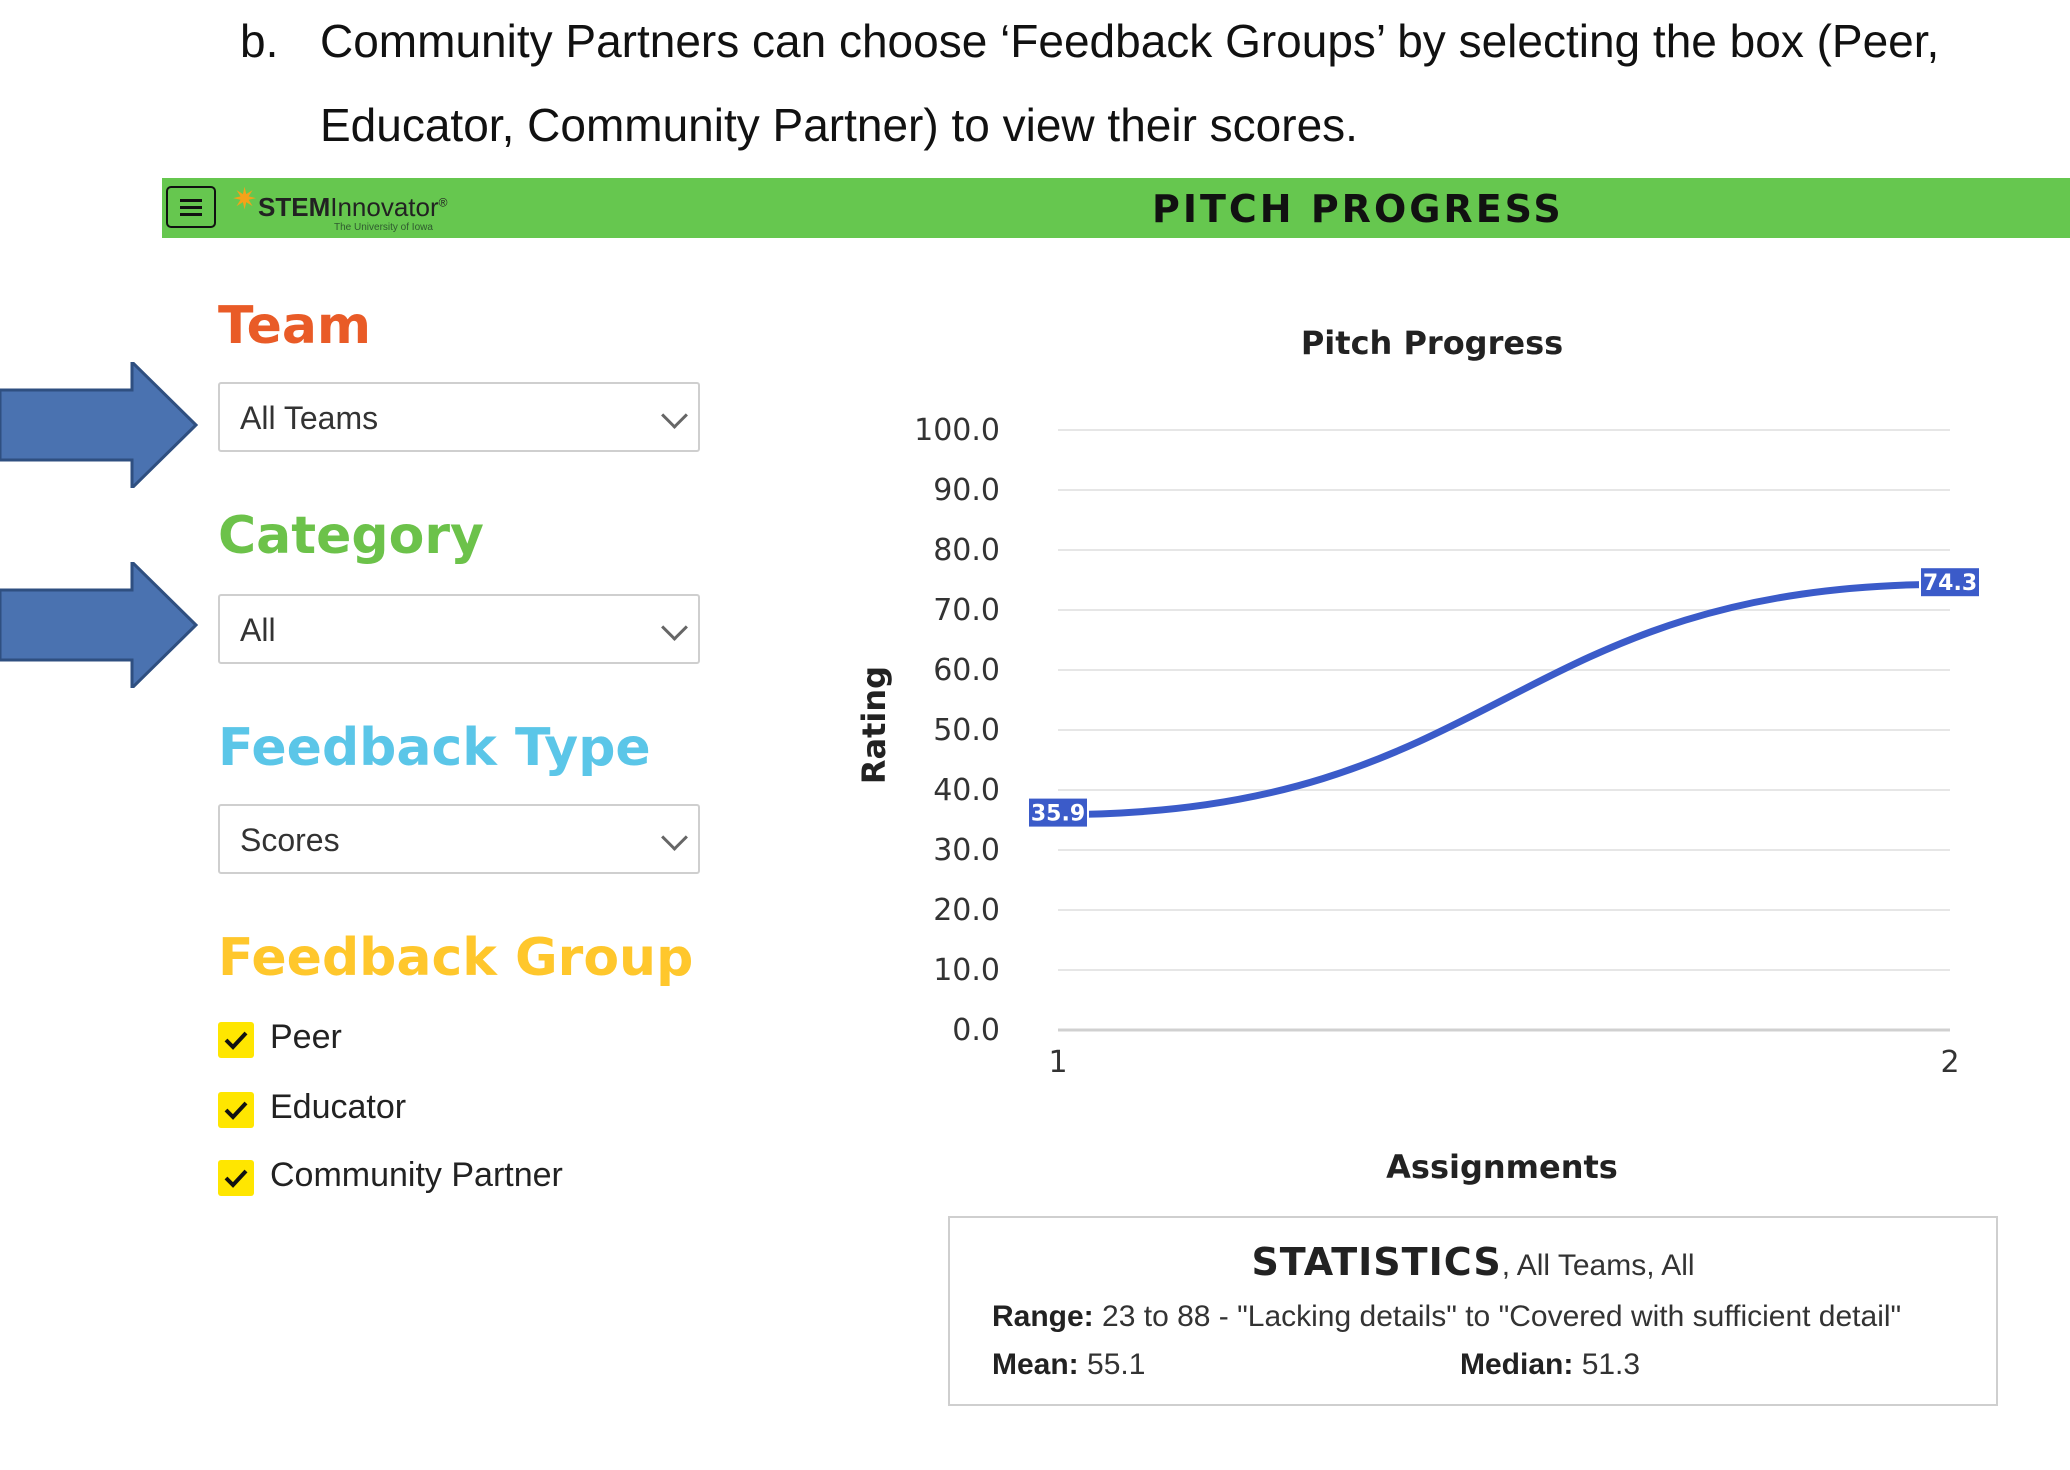 The height and width of the screenshot is (1470, 2070). What do you see at coordinates (966, 610) in the screenshot?
I see `y-tick-label: 70.0` at bounding box center [966, 610].